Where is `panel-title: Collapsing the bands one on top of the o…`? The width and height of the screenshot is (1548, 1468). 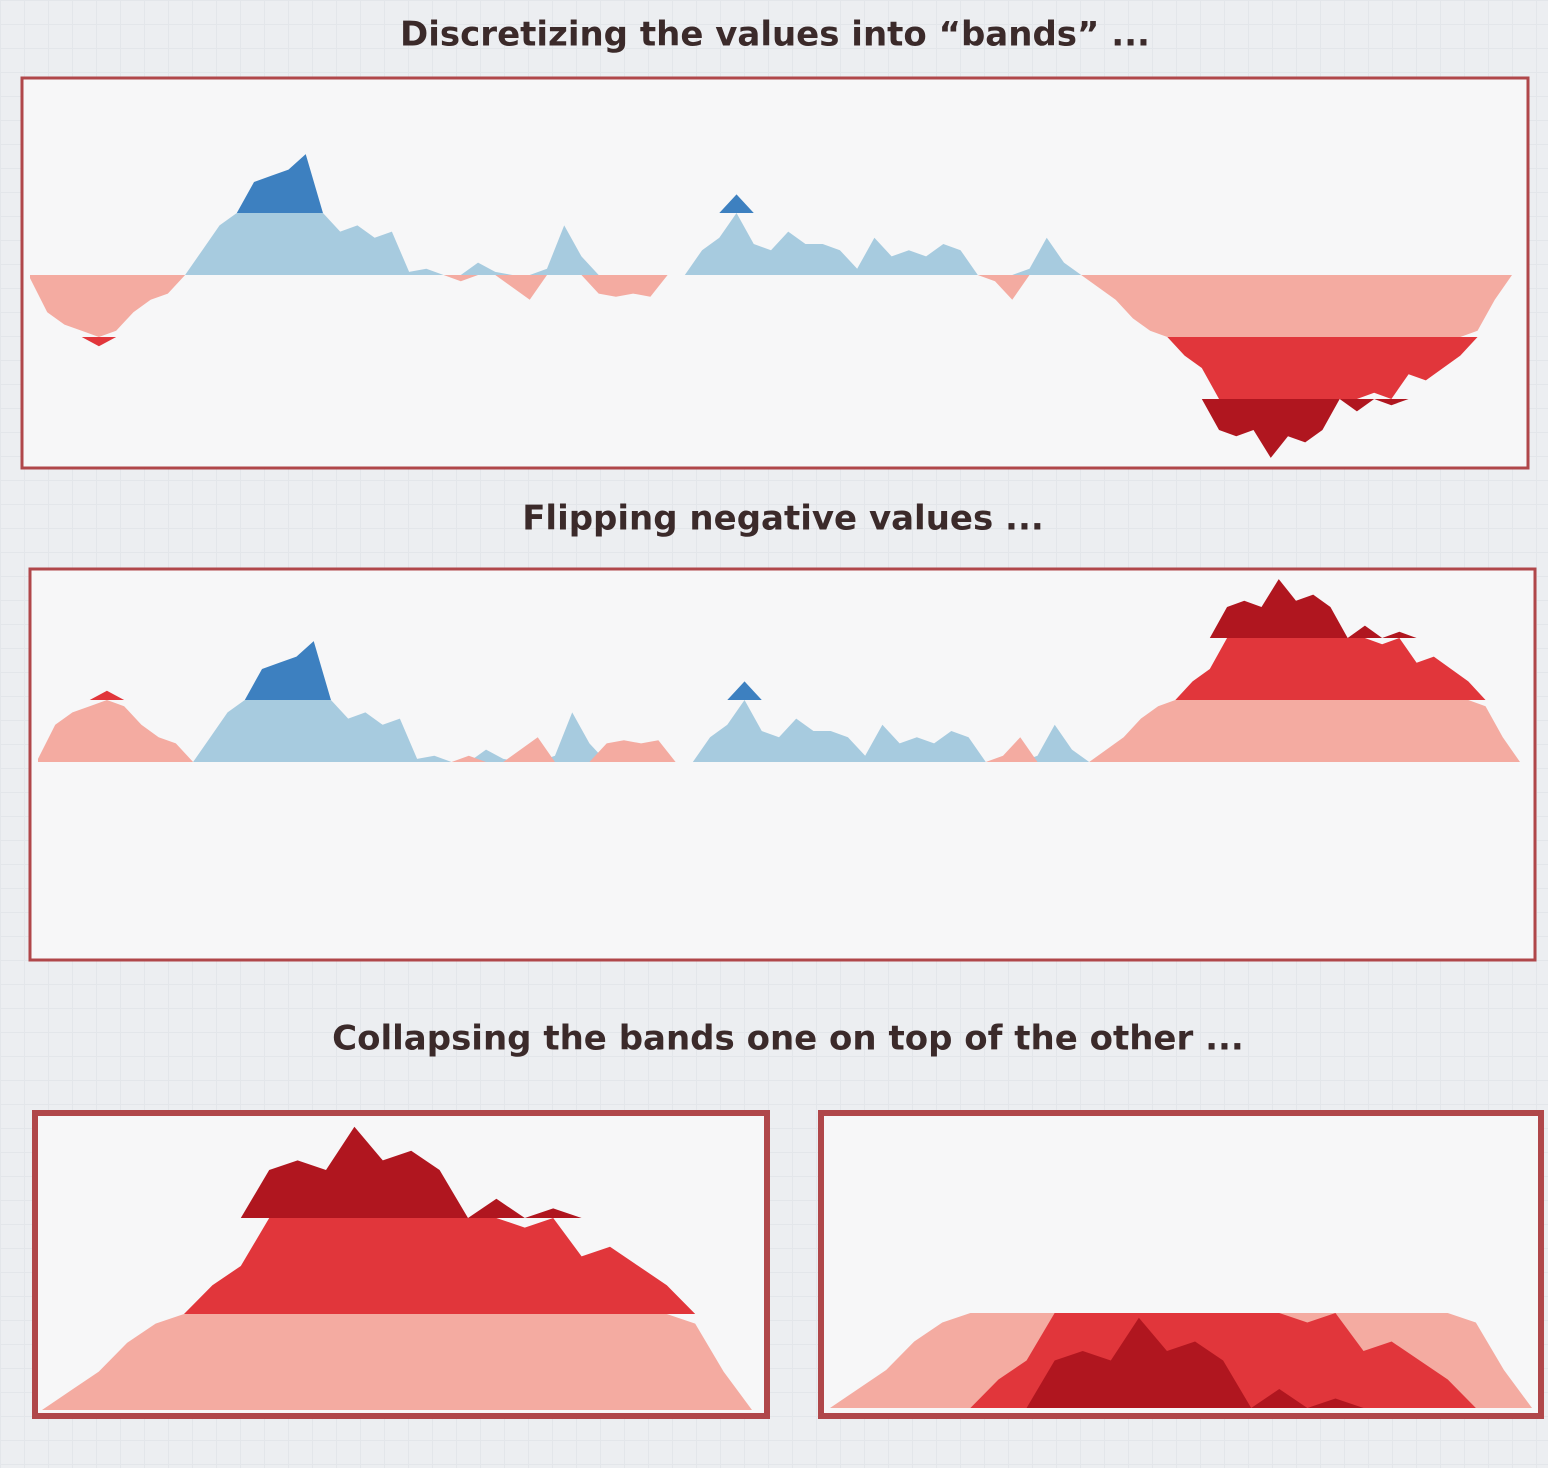 panel-title: Collapsing the bands one on top of the o… is located at coordinates (788, 1039).